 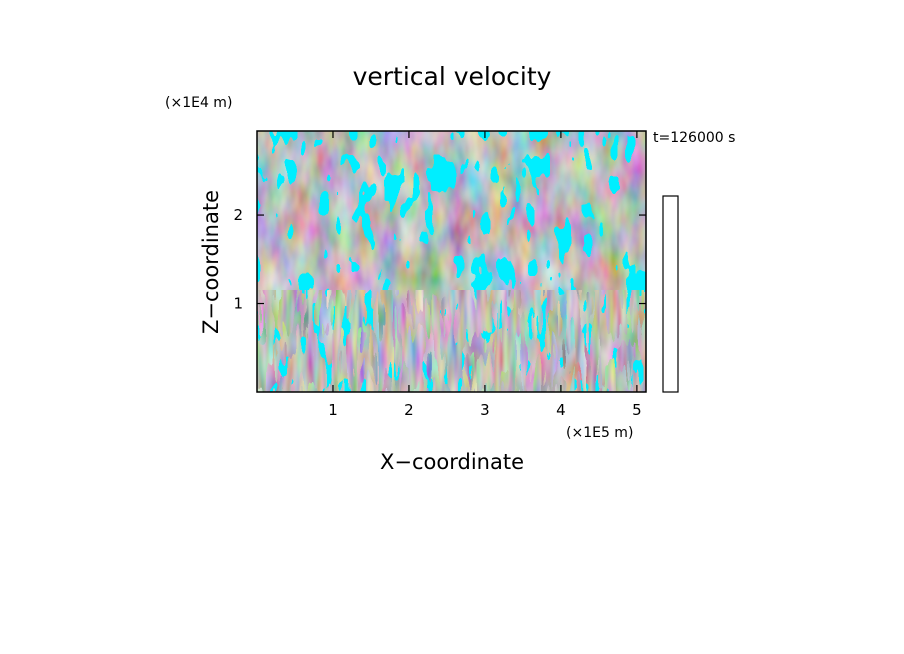 What do you see at coordinates (694, 138) in the screenshot?
I see `time-label: t=126000 s` at bounding box center [694, 138].